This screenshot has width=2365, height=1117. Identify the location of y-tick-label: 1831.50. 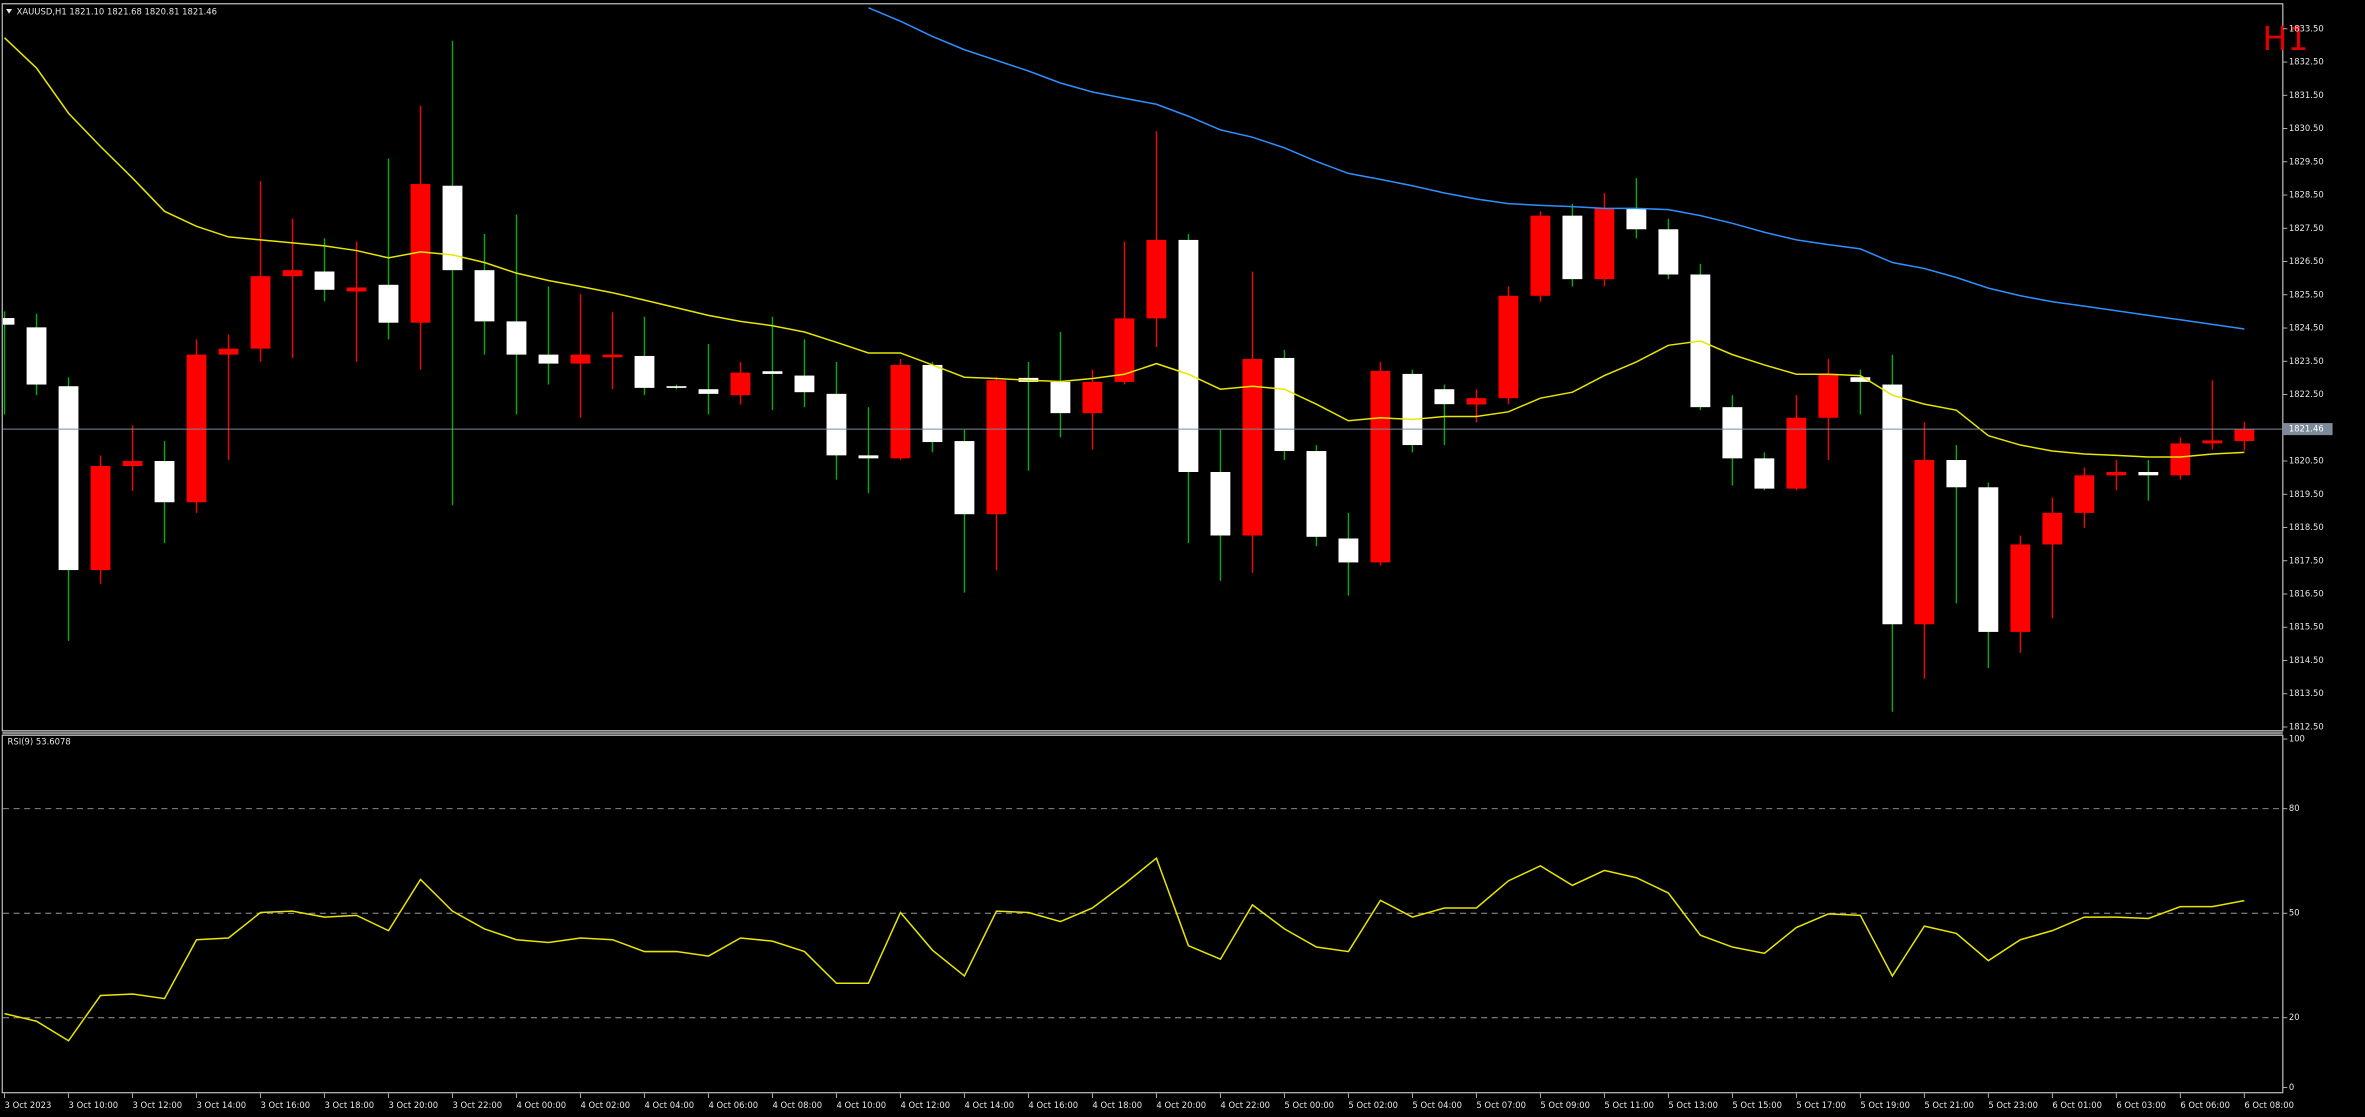
(2306, 95).